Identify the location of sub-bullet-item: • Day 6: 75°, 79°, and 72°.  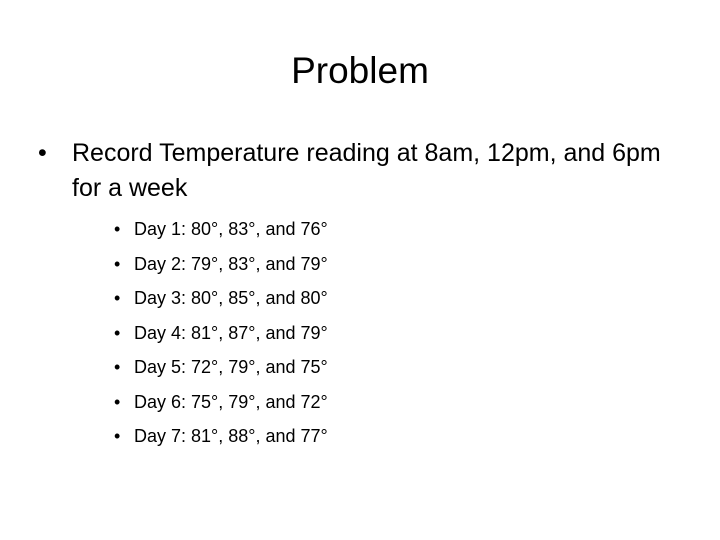
(356, 402).